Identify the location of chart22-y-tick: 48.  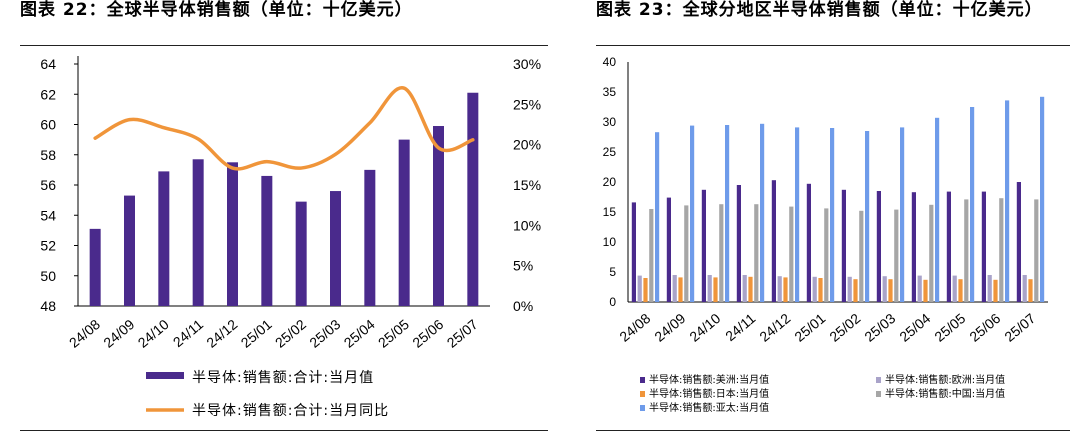
(48, 306).